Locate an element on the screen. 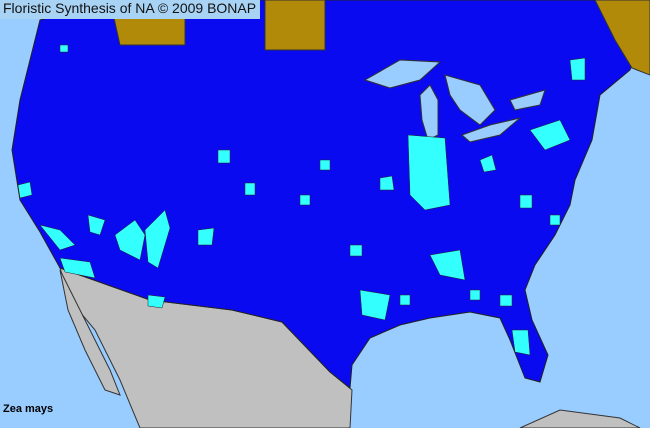 This screenshot has width=650, height=428. cuba is located at coordinates (580, 418).